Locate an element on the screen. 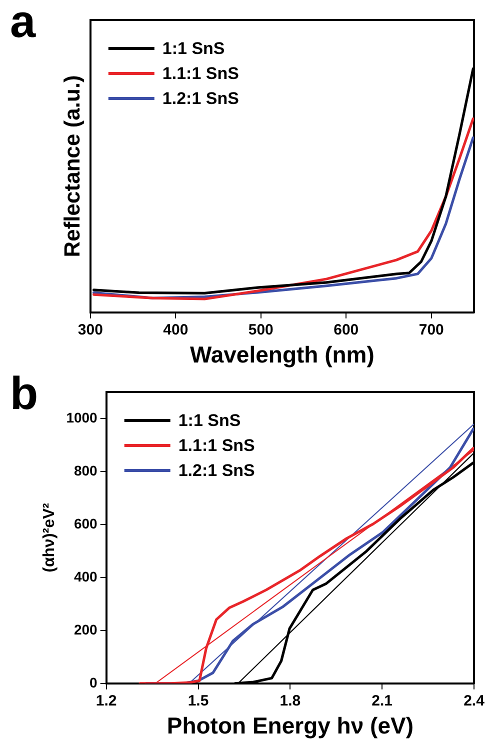  y-axis-title: (αhν)²eV² is located at coordinates (49, 537).